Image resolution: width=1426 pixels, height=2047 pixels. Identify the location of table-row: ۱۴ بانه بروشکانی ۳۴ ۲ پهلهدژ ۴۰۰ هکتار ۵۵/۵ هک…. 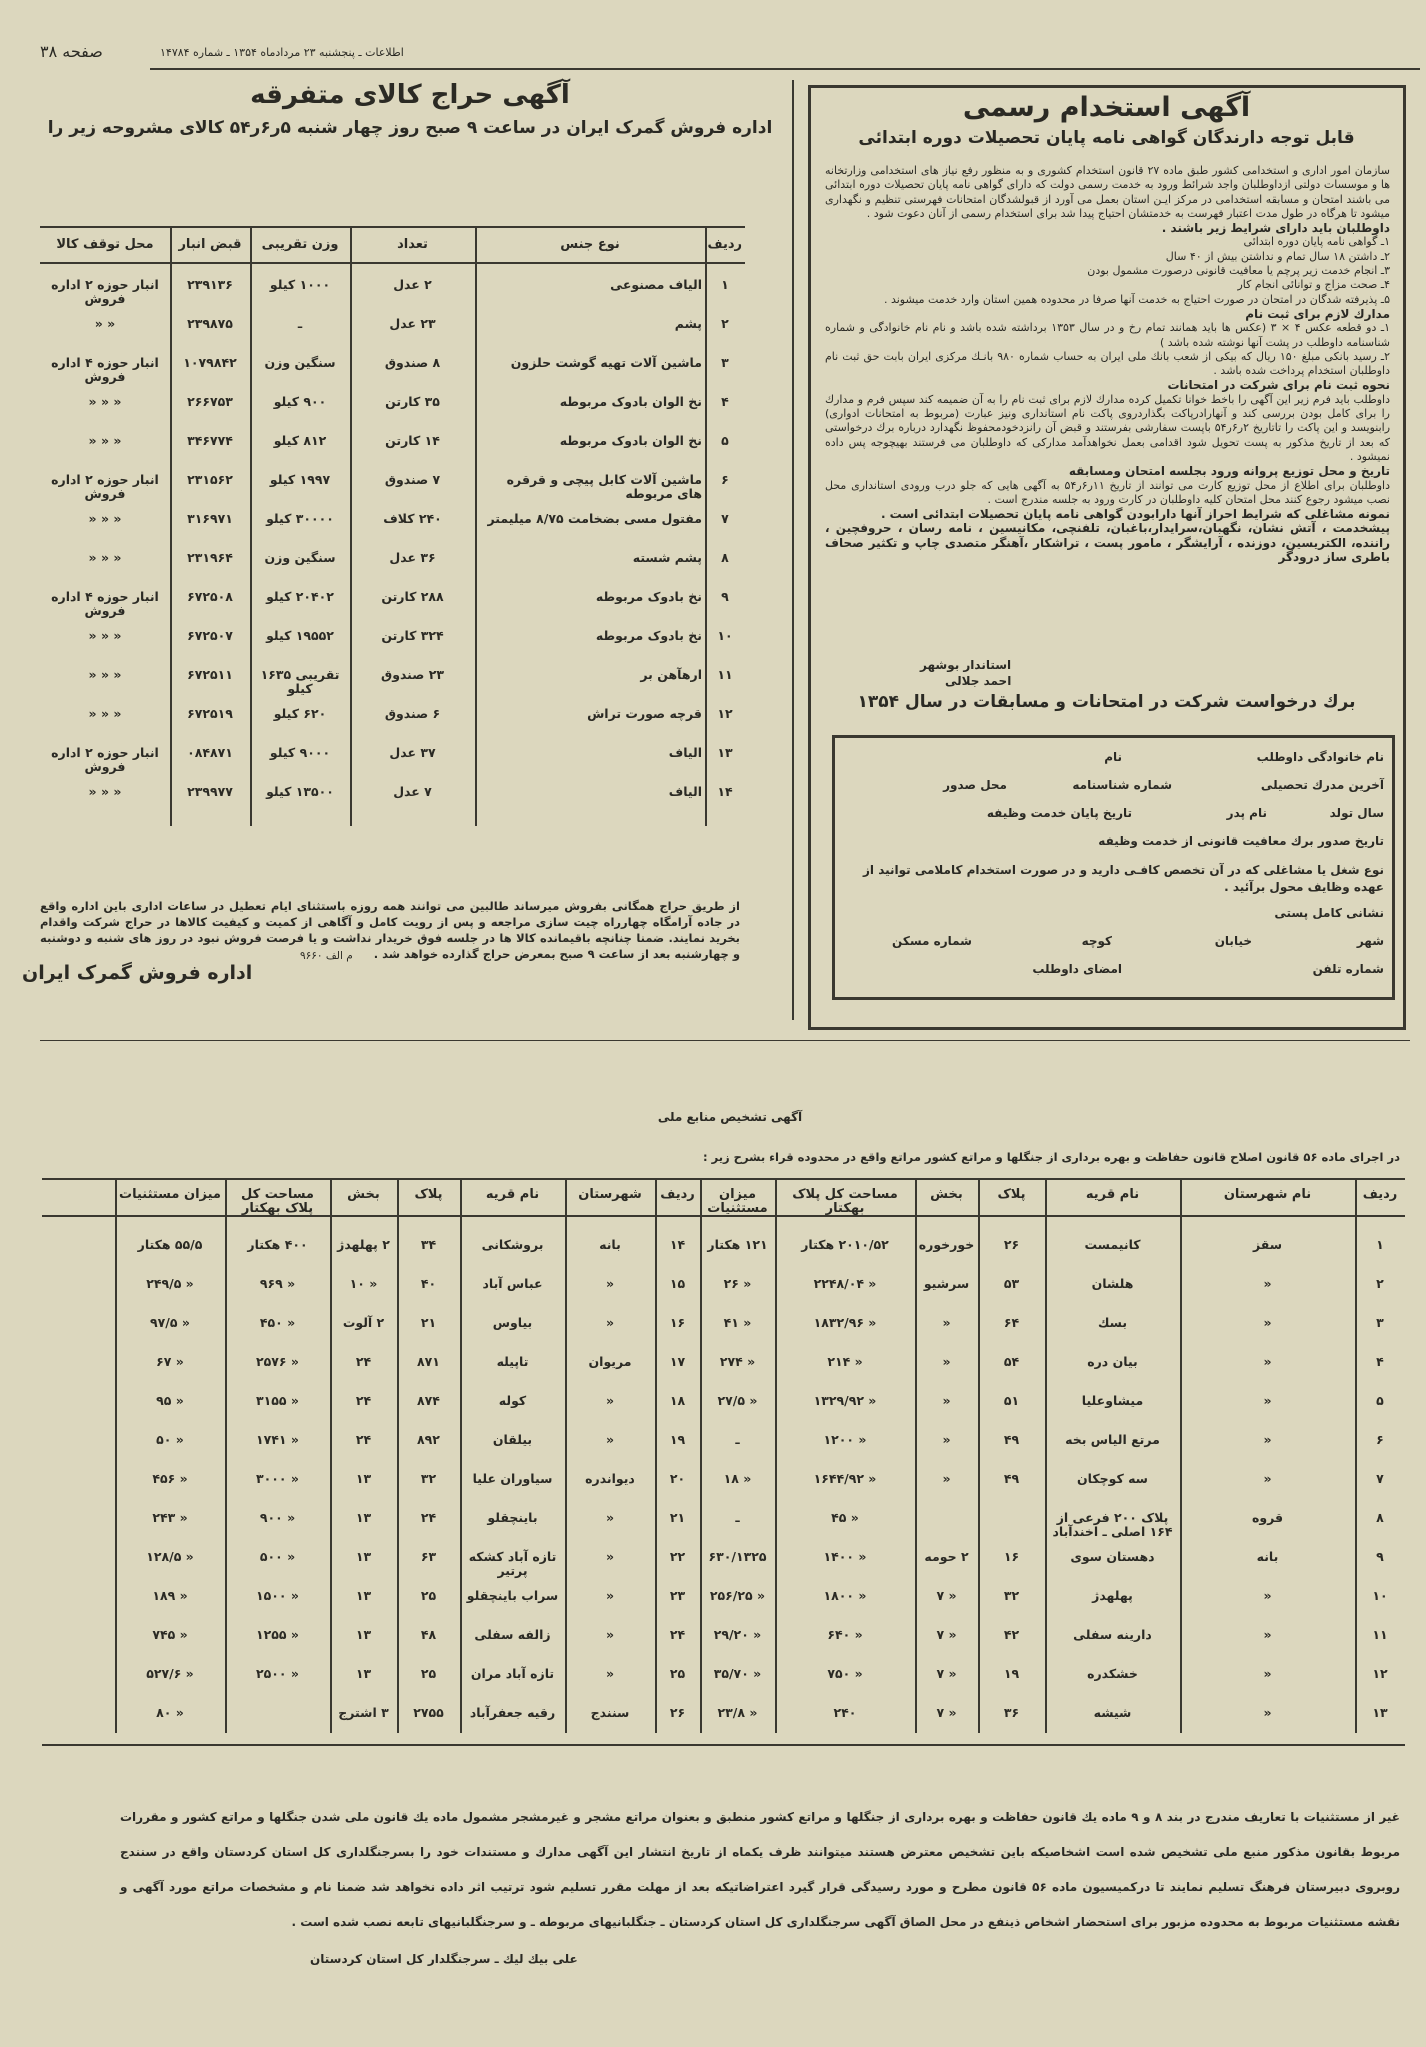
(407, 1245).